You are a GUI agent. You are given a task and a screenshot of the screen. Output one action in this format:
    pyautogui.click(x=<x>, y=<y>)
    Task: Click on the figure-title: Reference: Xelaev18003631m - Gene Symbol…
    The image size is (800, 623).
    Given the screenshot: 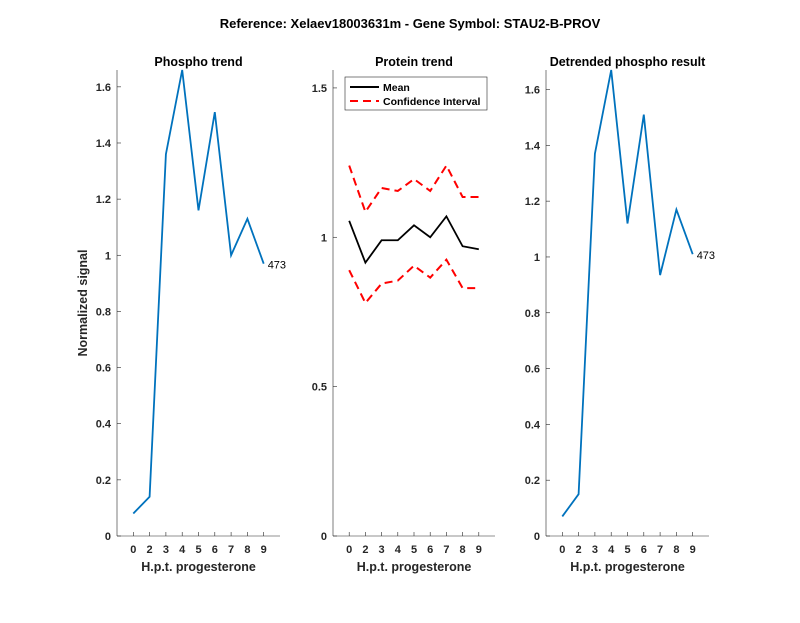 What is the action you would take?
    pyautogui.click(x=410, y=23)
    